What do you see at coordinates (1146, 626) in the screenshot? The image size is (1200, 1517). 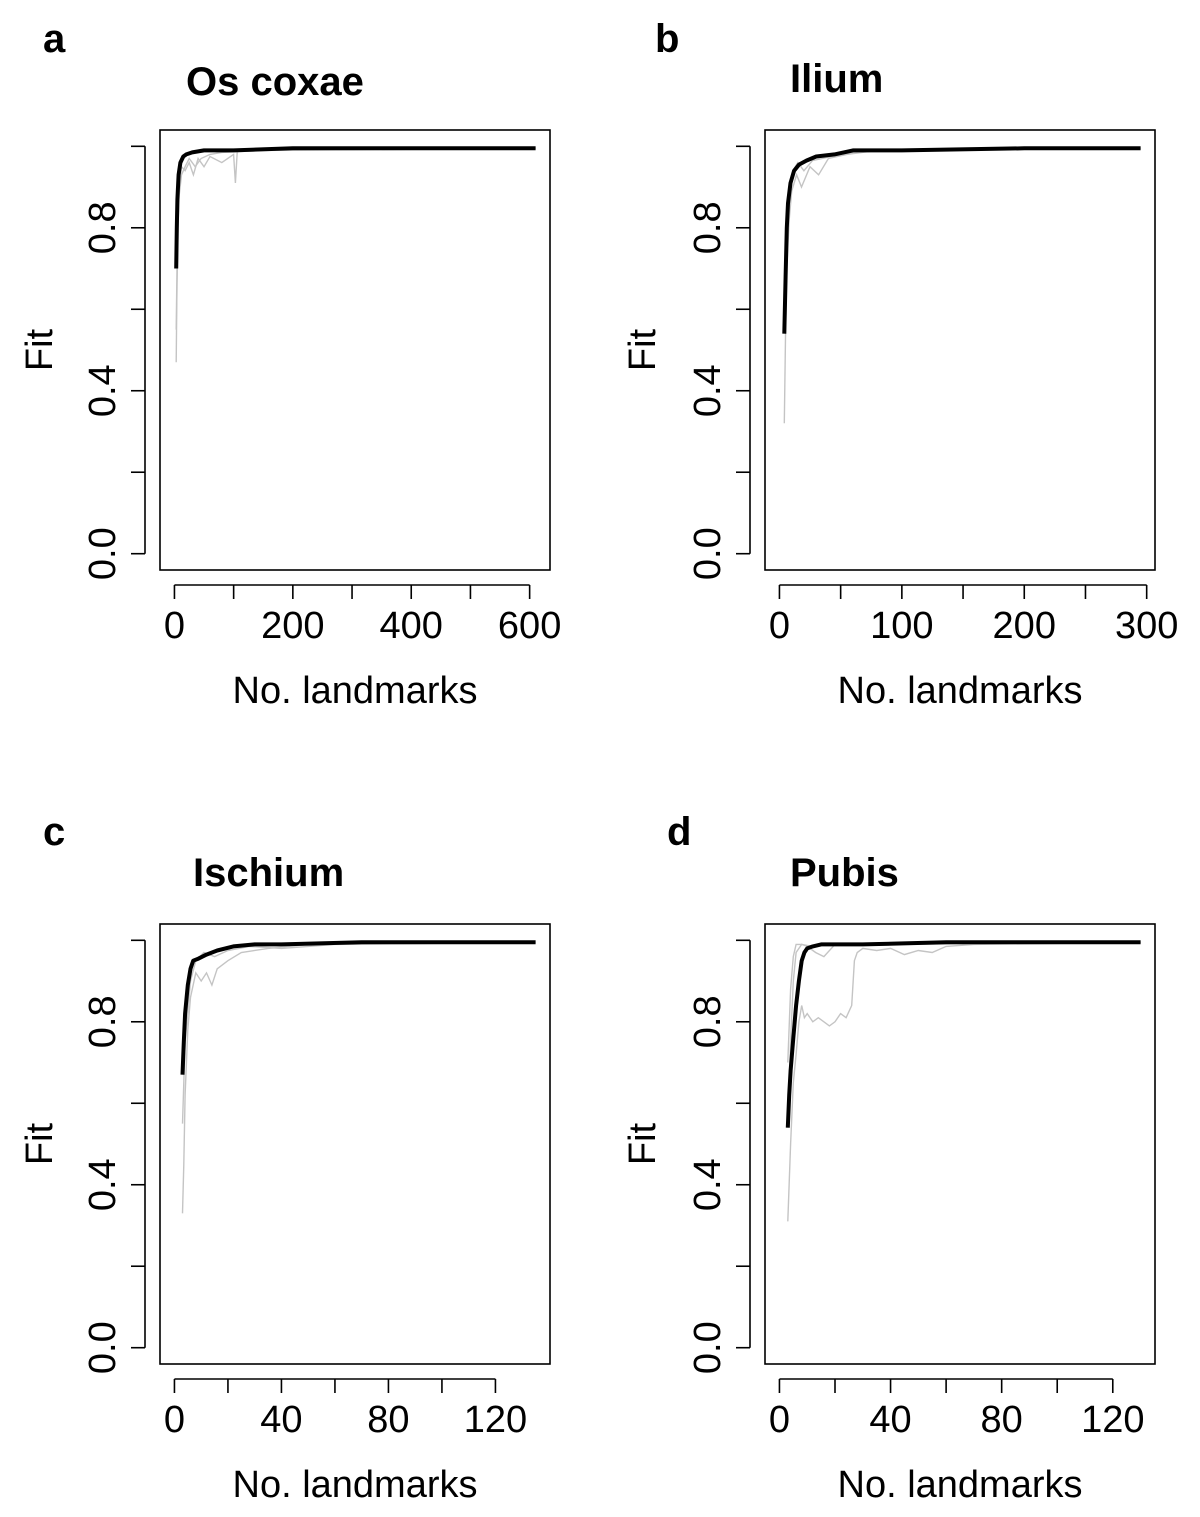 I see `x-tick-label: 300` at bounding box center [1146, 626].